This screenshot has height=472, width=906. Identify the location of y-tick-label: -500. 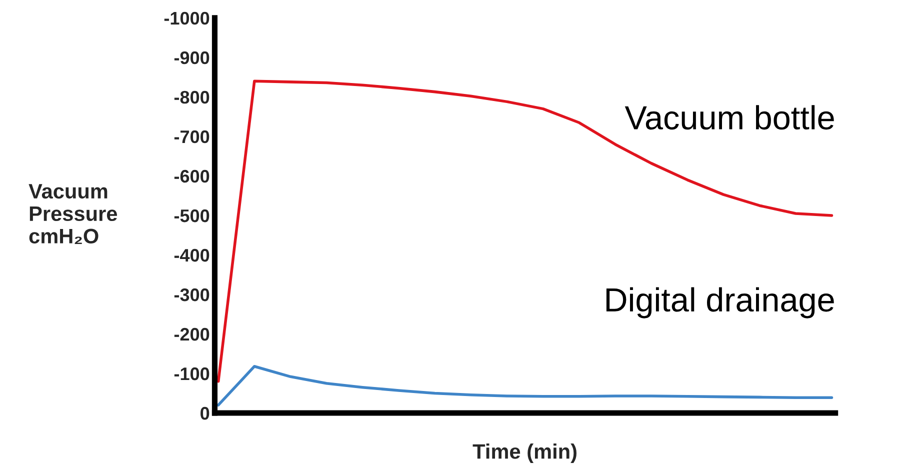
(192, 215).